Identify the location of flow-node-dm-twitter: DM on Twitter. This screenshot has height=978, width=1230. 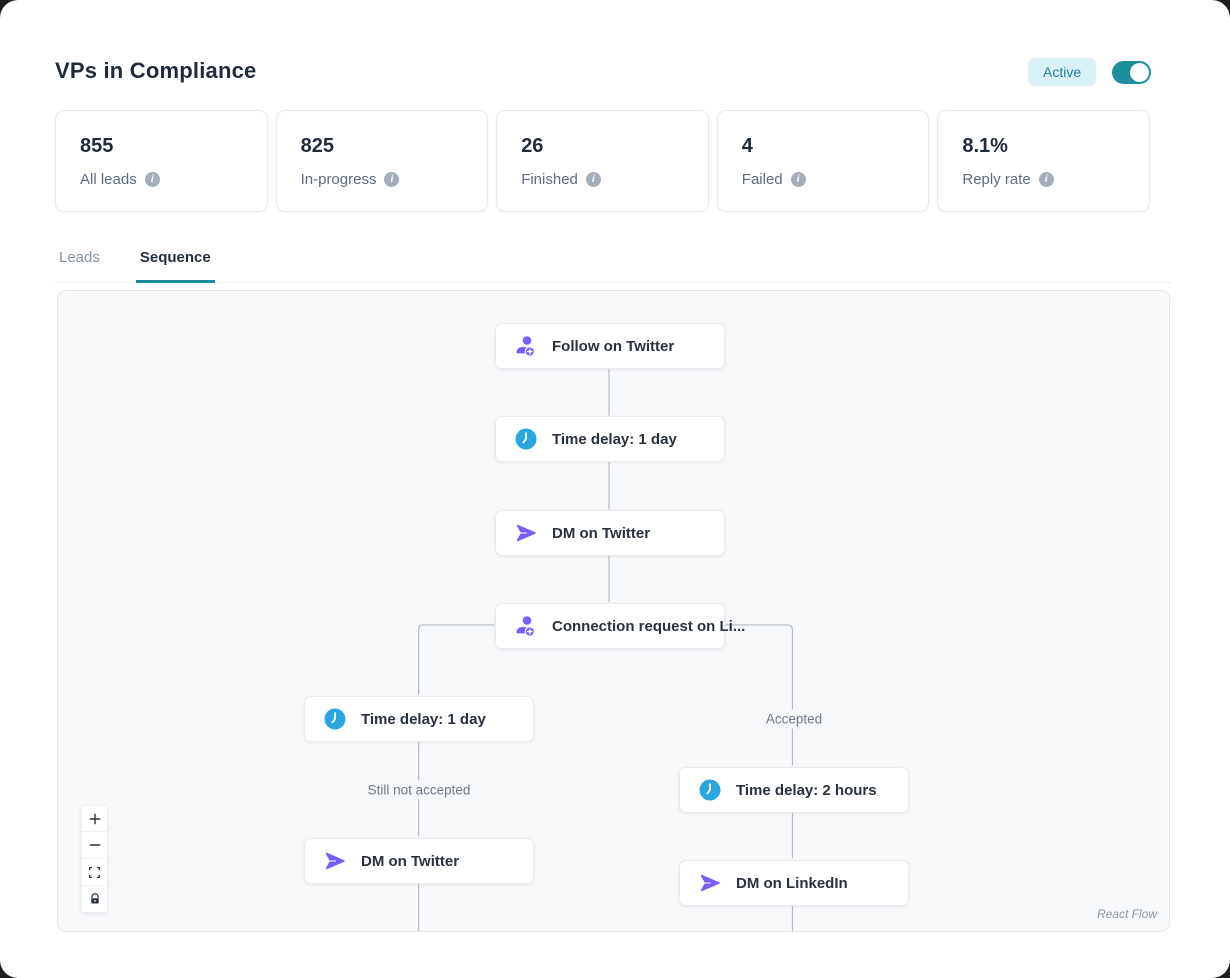
(610, 533).